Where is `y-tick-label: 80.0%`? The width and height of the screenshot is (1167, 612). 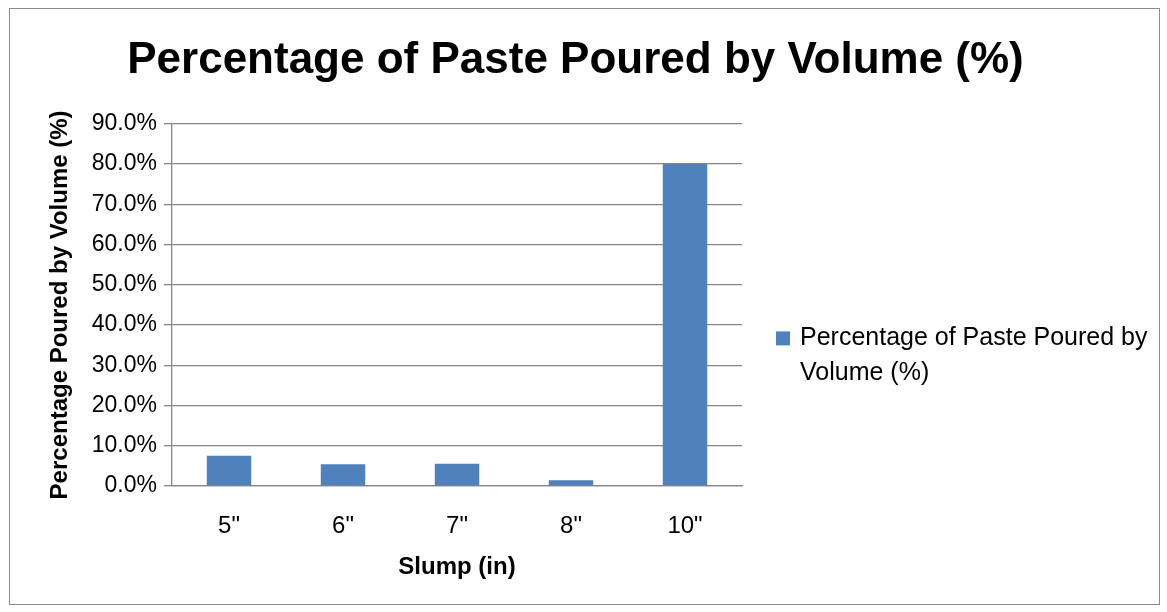 y-tick-label: 80.0% is located at coordinates (124, 162).